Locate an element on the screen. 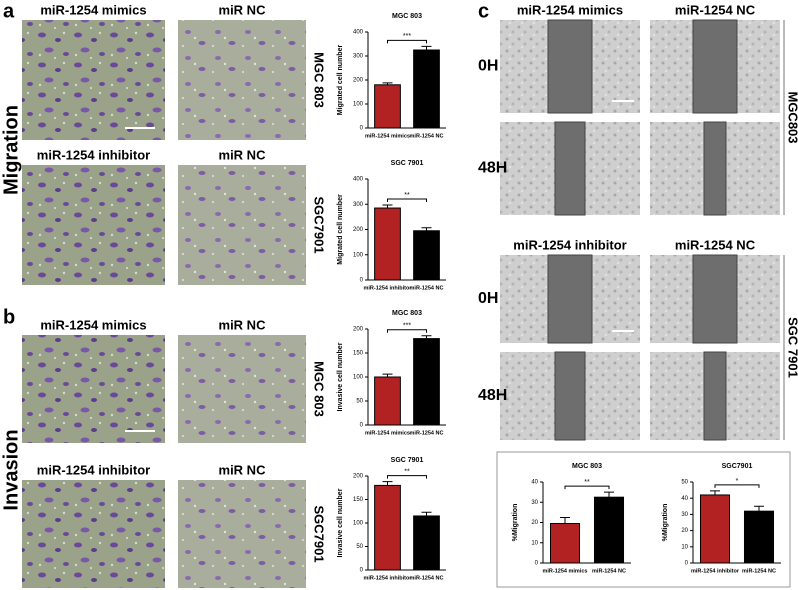 Image resolution: width=798 pixels, height=590 pixels. significance-label: * is located at coordinates (737, 481).